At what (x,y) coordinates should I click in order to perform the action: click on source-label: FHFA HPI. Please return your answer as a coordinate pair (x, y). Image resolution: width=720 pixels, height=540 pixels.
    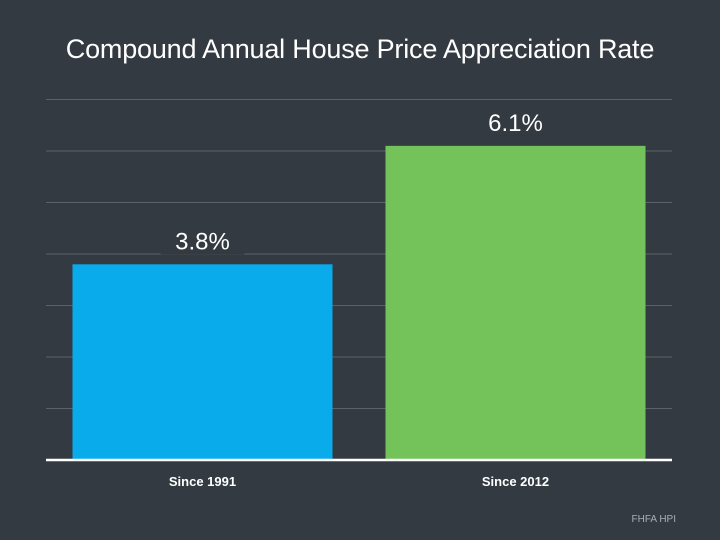
    Looking at the image, I should click on (653, 519).